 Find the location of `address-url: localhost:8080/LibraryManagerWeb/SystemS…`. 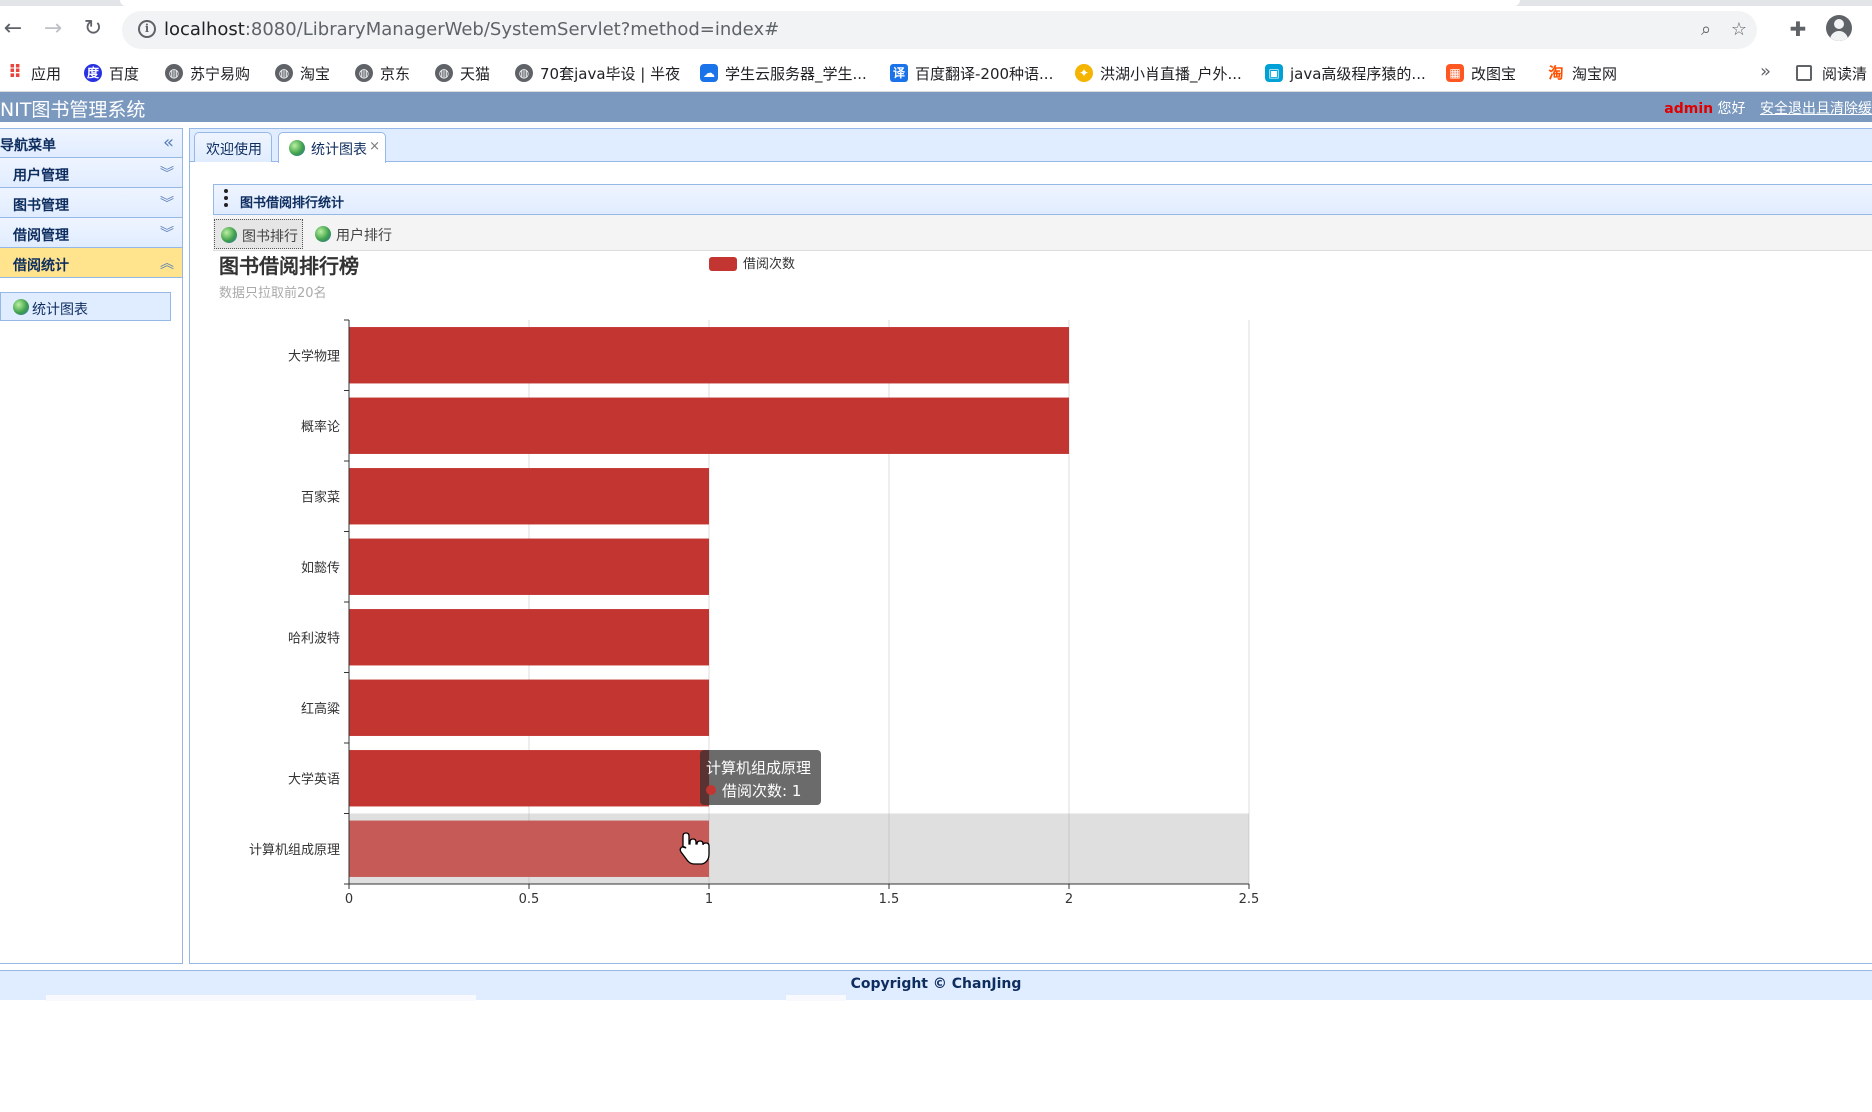

address-url: localhost:8080/LibraryManagerWeb/SystemS… is located at coordinates (471, 29).